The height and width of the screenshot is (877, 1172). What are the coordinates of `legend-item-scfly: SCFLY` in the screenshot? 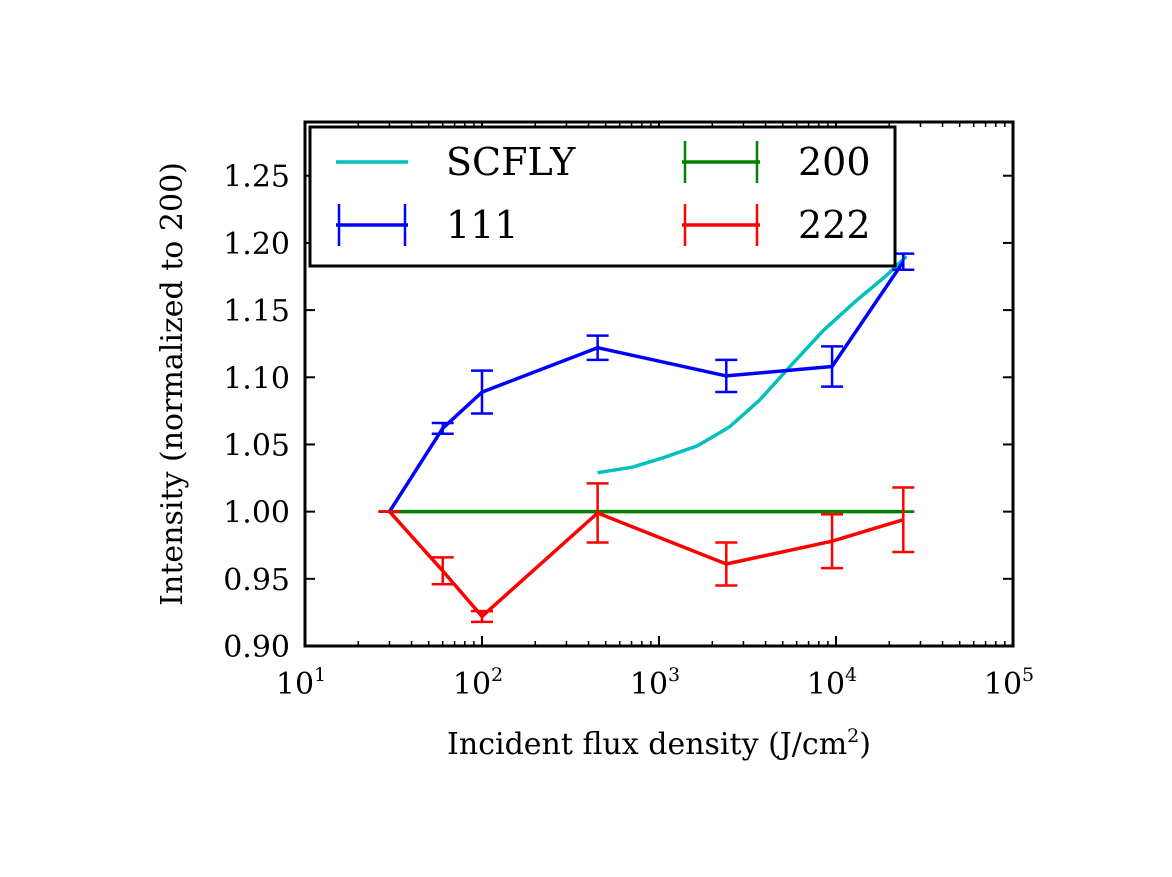 It's located at (456, 162).